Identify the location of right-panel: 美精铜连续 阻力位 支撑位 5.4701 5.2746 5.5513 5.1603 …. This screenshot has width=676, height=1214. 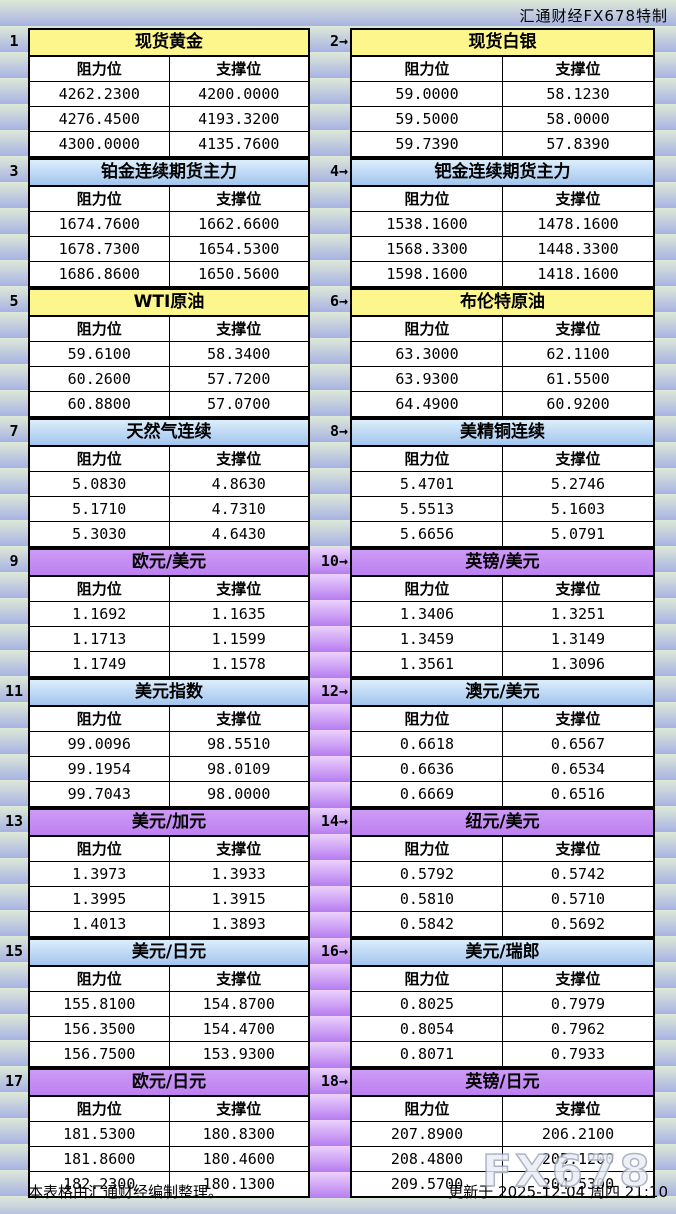
(502, 483).